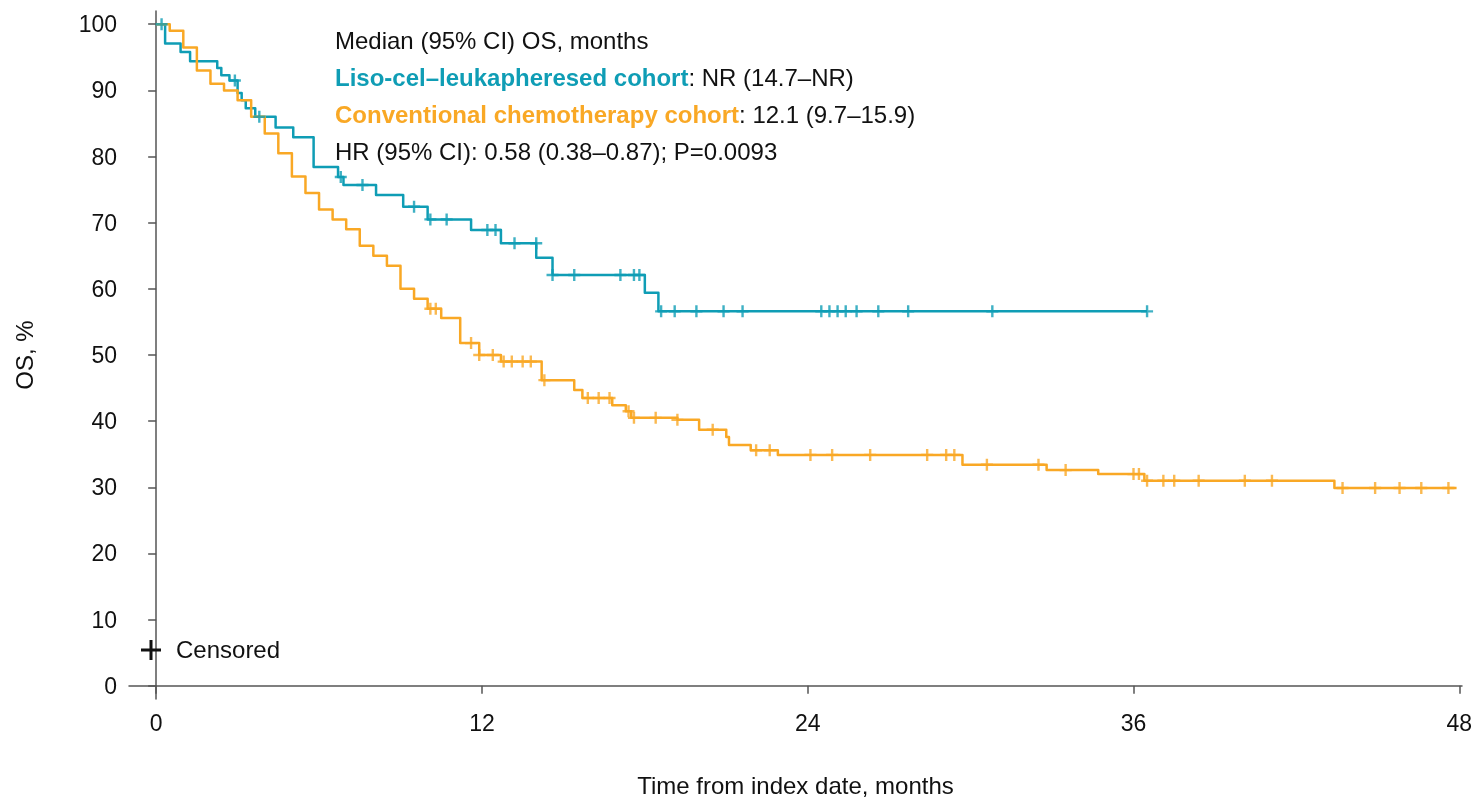 The image size is (1479, 804). Describe the element at coordinates (492, 41) in the screenshot. I see `annotation: Median (95% CI) OS, months` at that location.